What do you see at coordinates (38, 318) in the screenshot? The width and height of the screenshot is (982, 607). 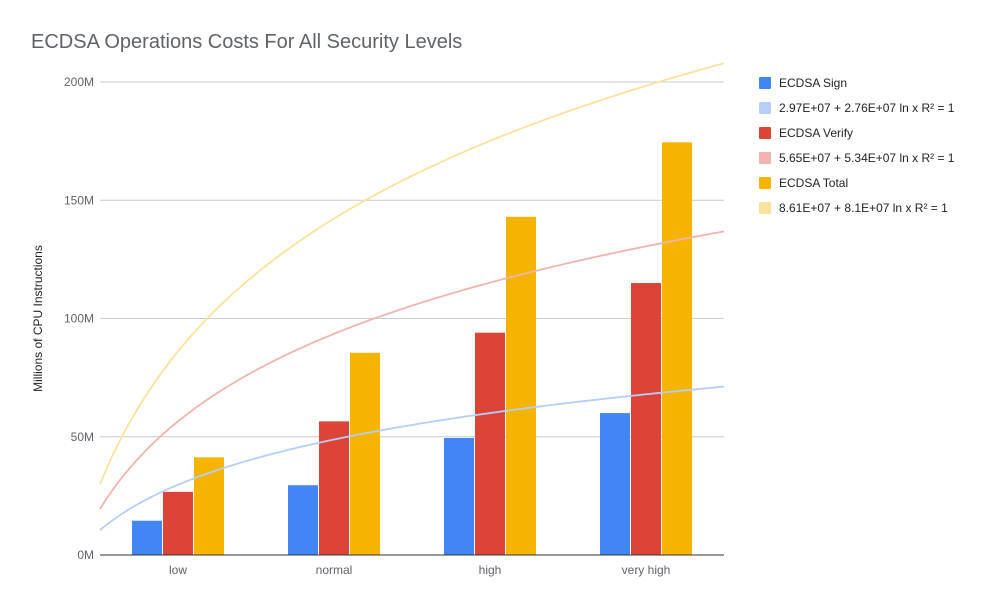 I see `y-axis-title: Millions of CPU Instructions` at bounding box center [38, 318].